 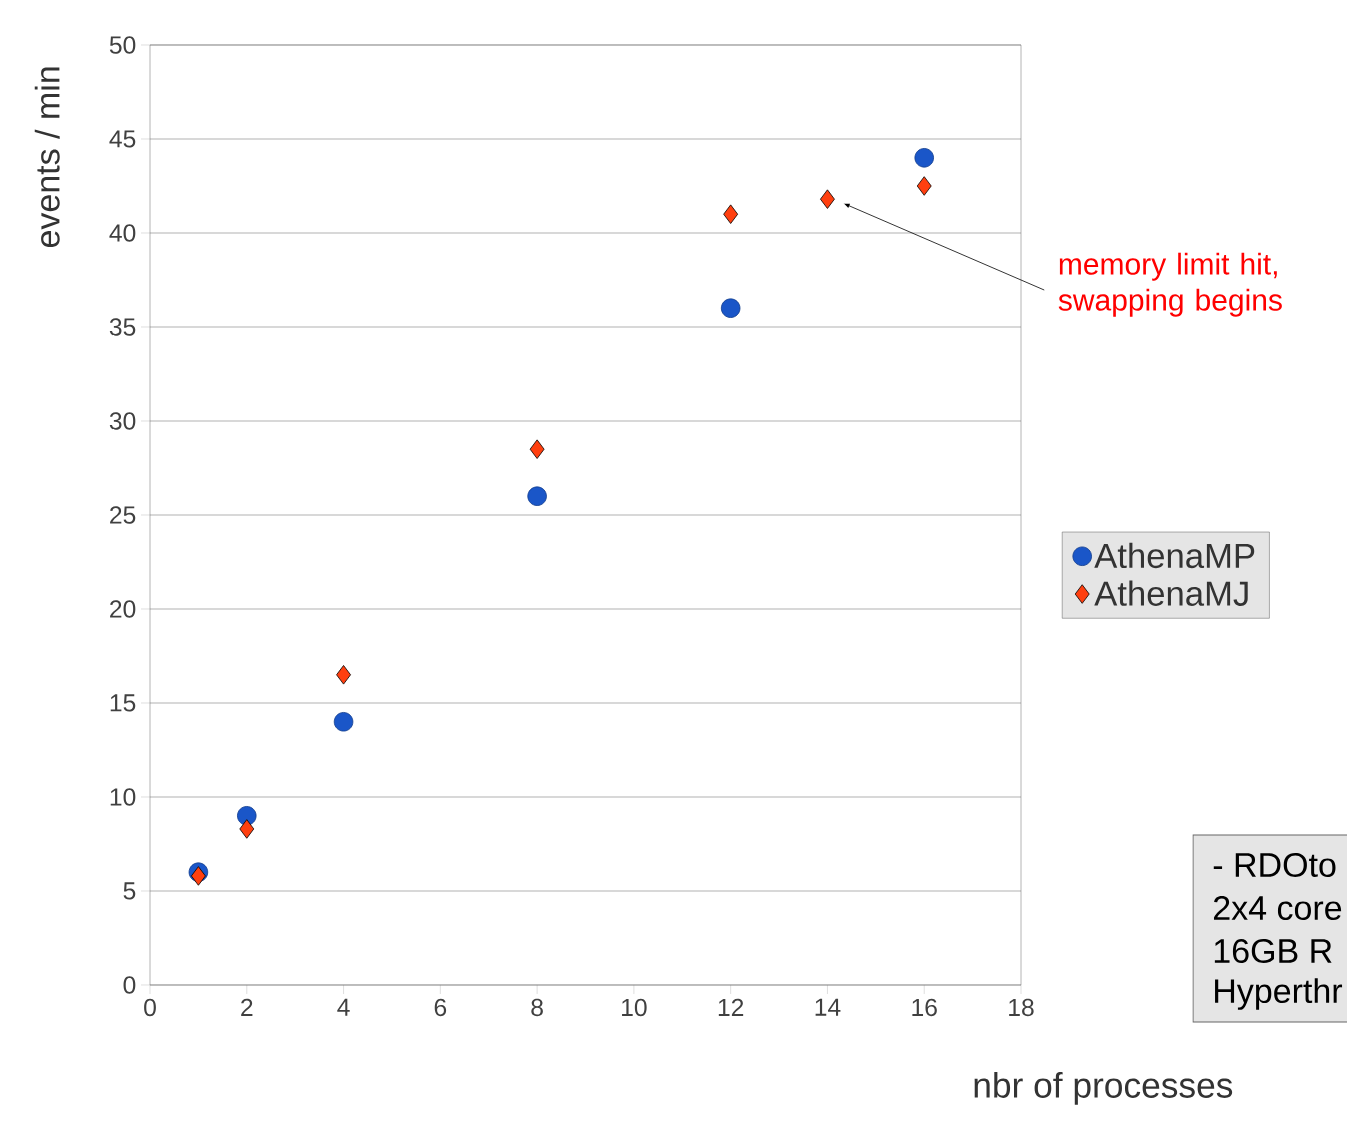 What do you see at coordinates (129, 891) in the screenshot?
I see `y-tick-label: 5` at bounding box center [129, 891].